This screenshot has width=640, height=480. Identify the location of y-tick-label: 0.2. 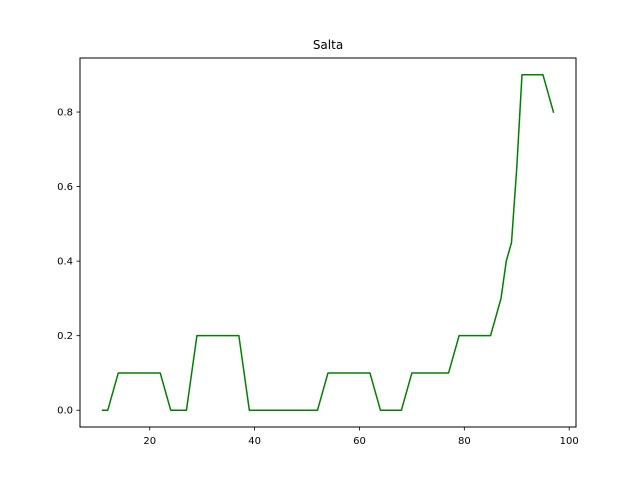
(65, 336).